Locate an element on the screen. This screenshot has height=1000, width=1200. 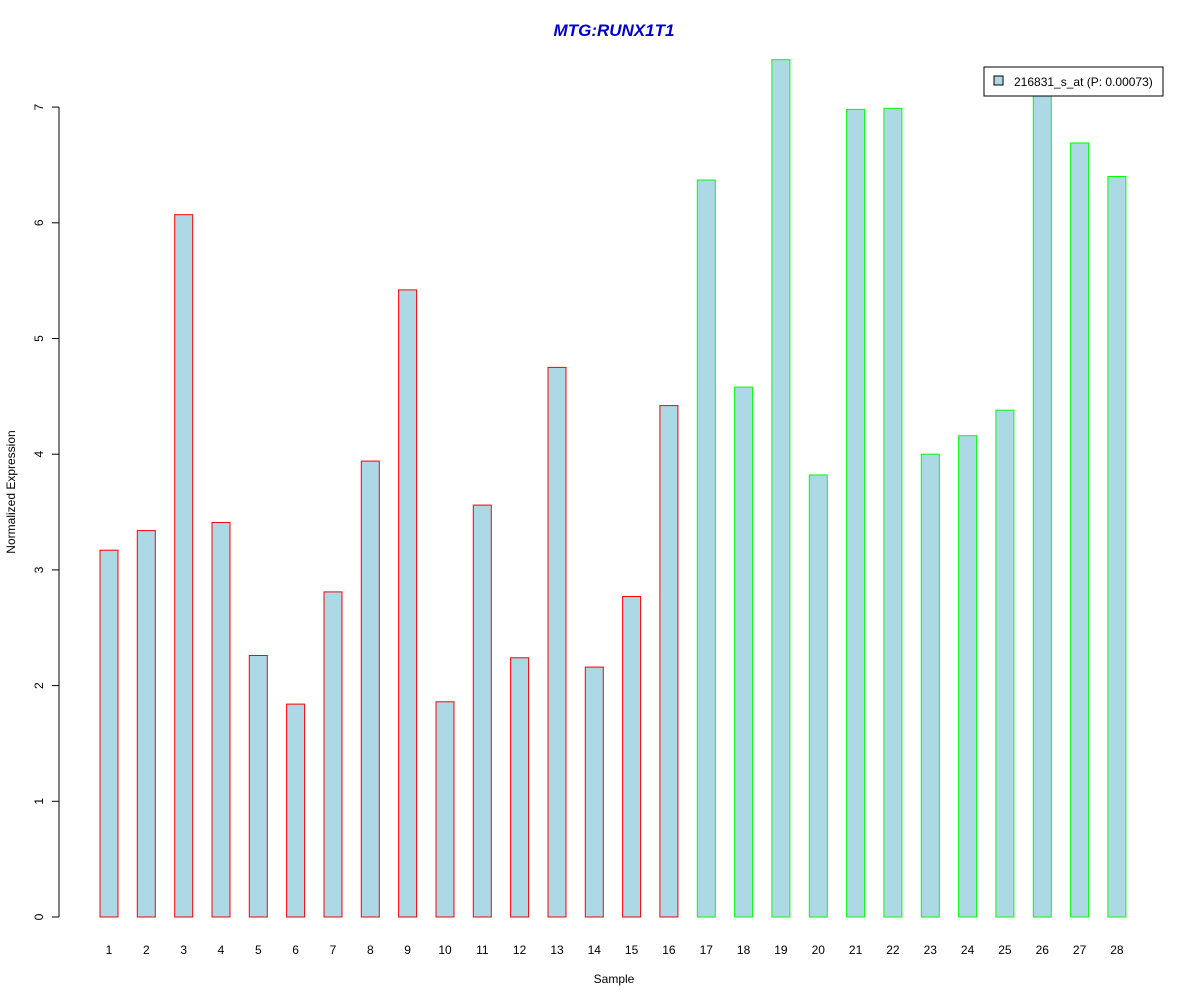
x-tick-label: 7 is located at coordinates (333, 950).